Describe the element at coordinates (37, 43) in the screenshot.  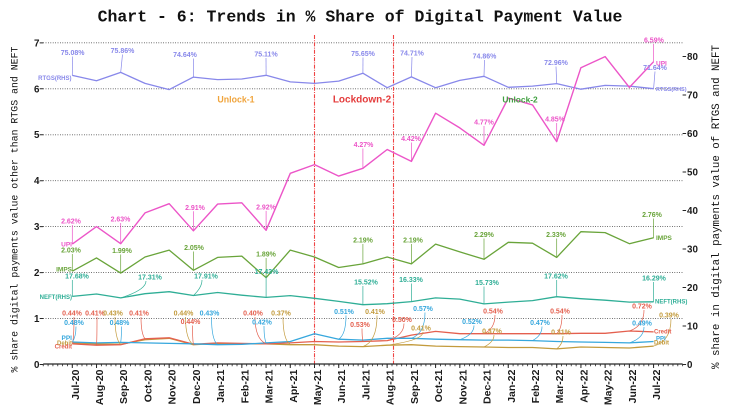
I see `svg-text: 7` at that location.